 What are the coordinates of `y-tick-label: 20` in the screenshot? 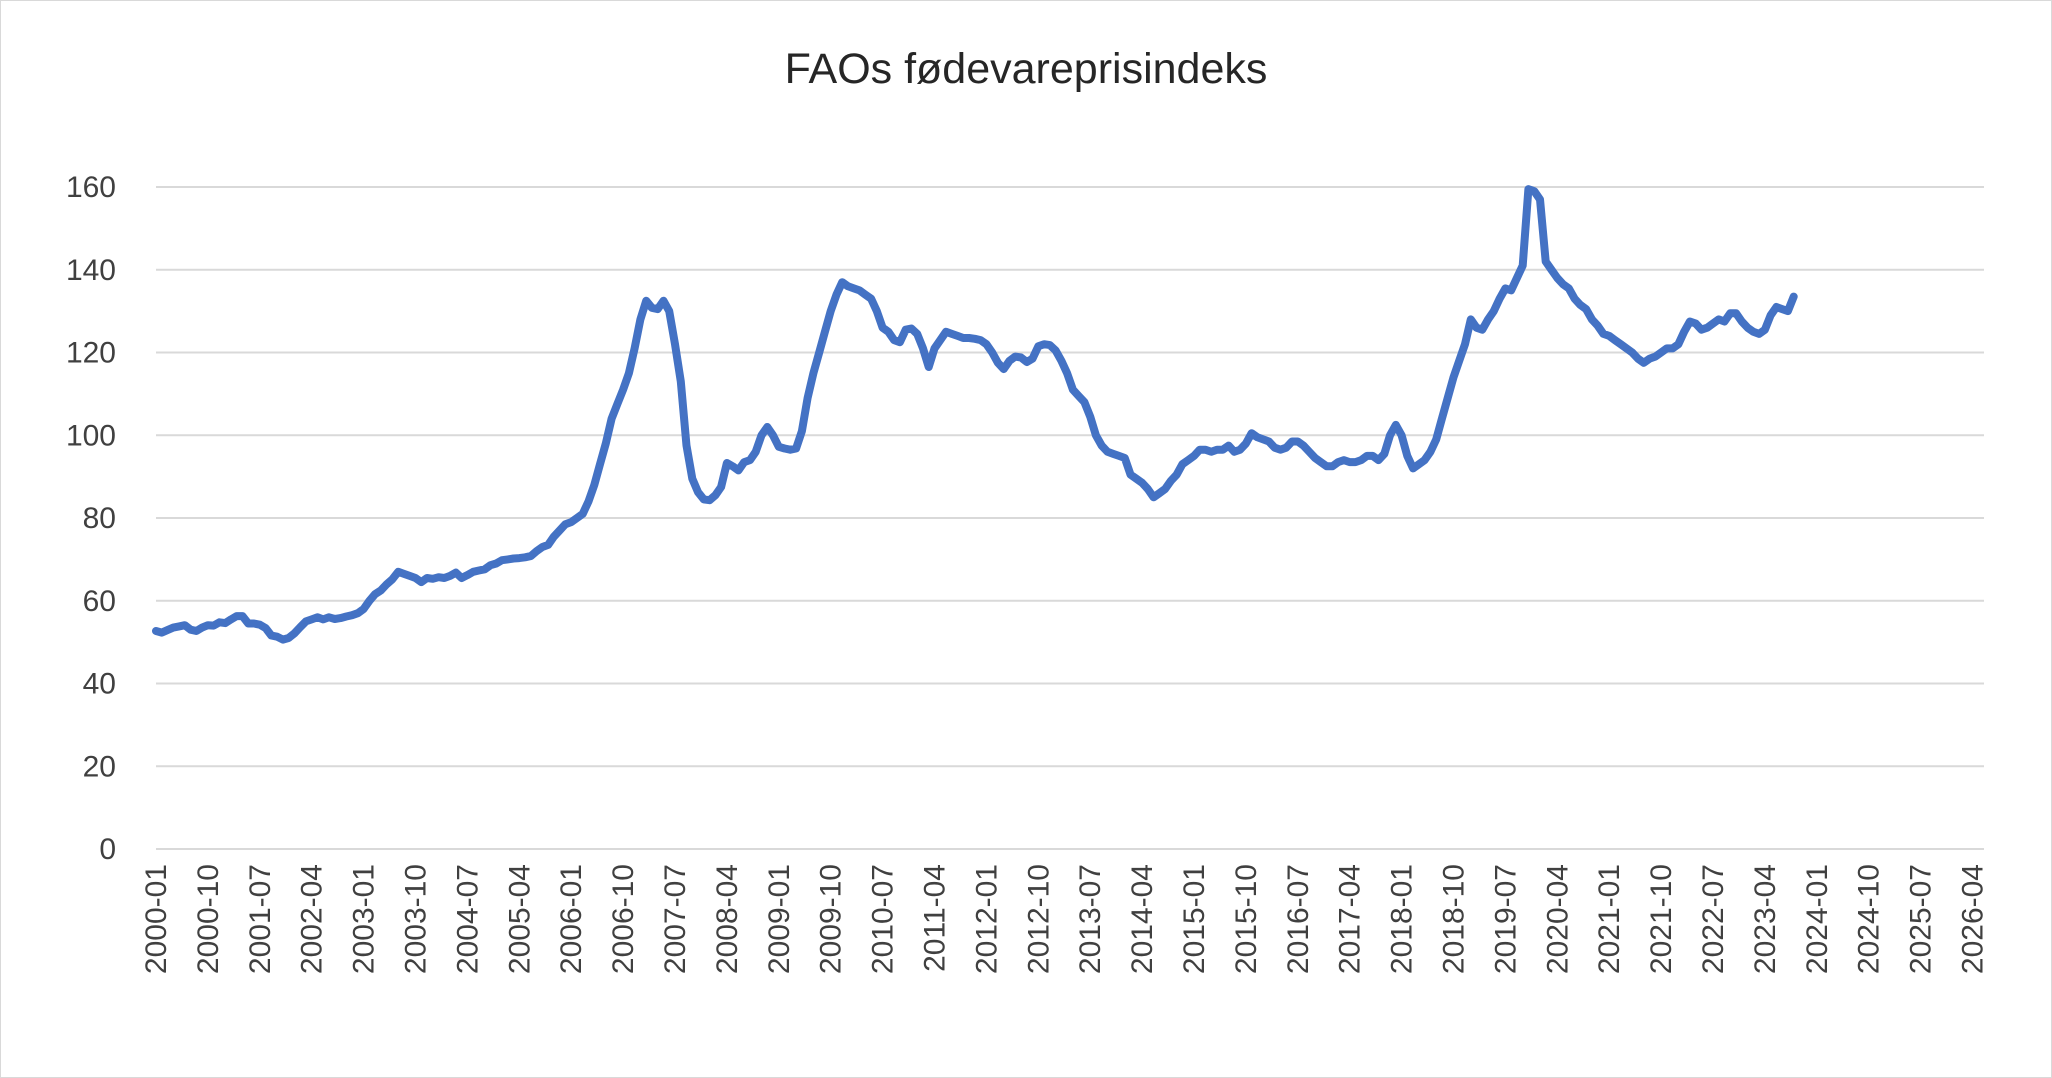 It's located at (99, 766).